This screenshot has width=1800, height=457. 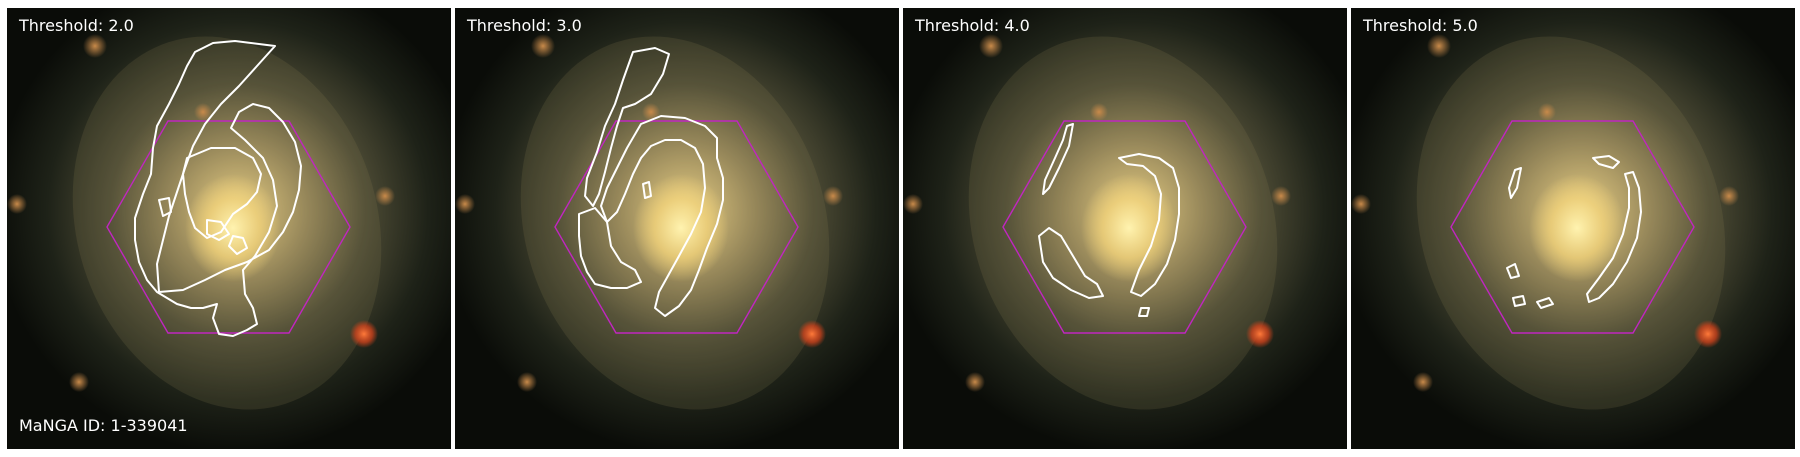 What do you see at coordinates (524, 25) in the screenshot?
I see `threshold-label: Threshold: 3.0` at bounding box center [524, 25].